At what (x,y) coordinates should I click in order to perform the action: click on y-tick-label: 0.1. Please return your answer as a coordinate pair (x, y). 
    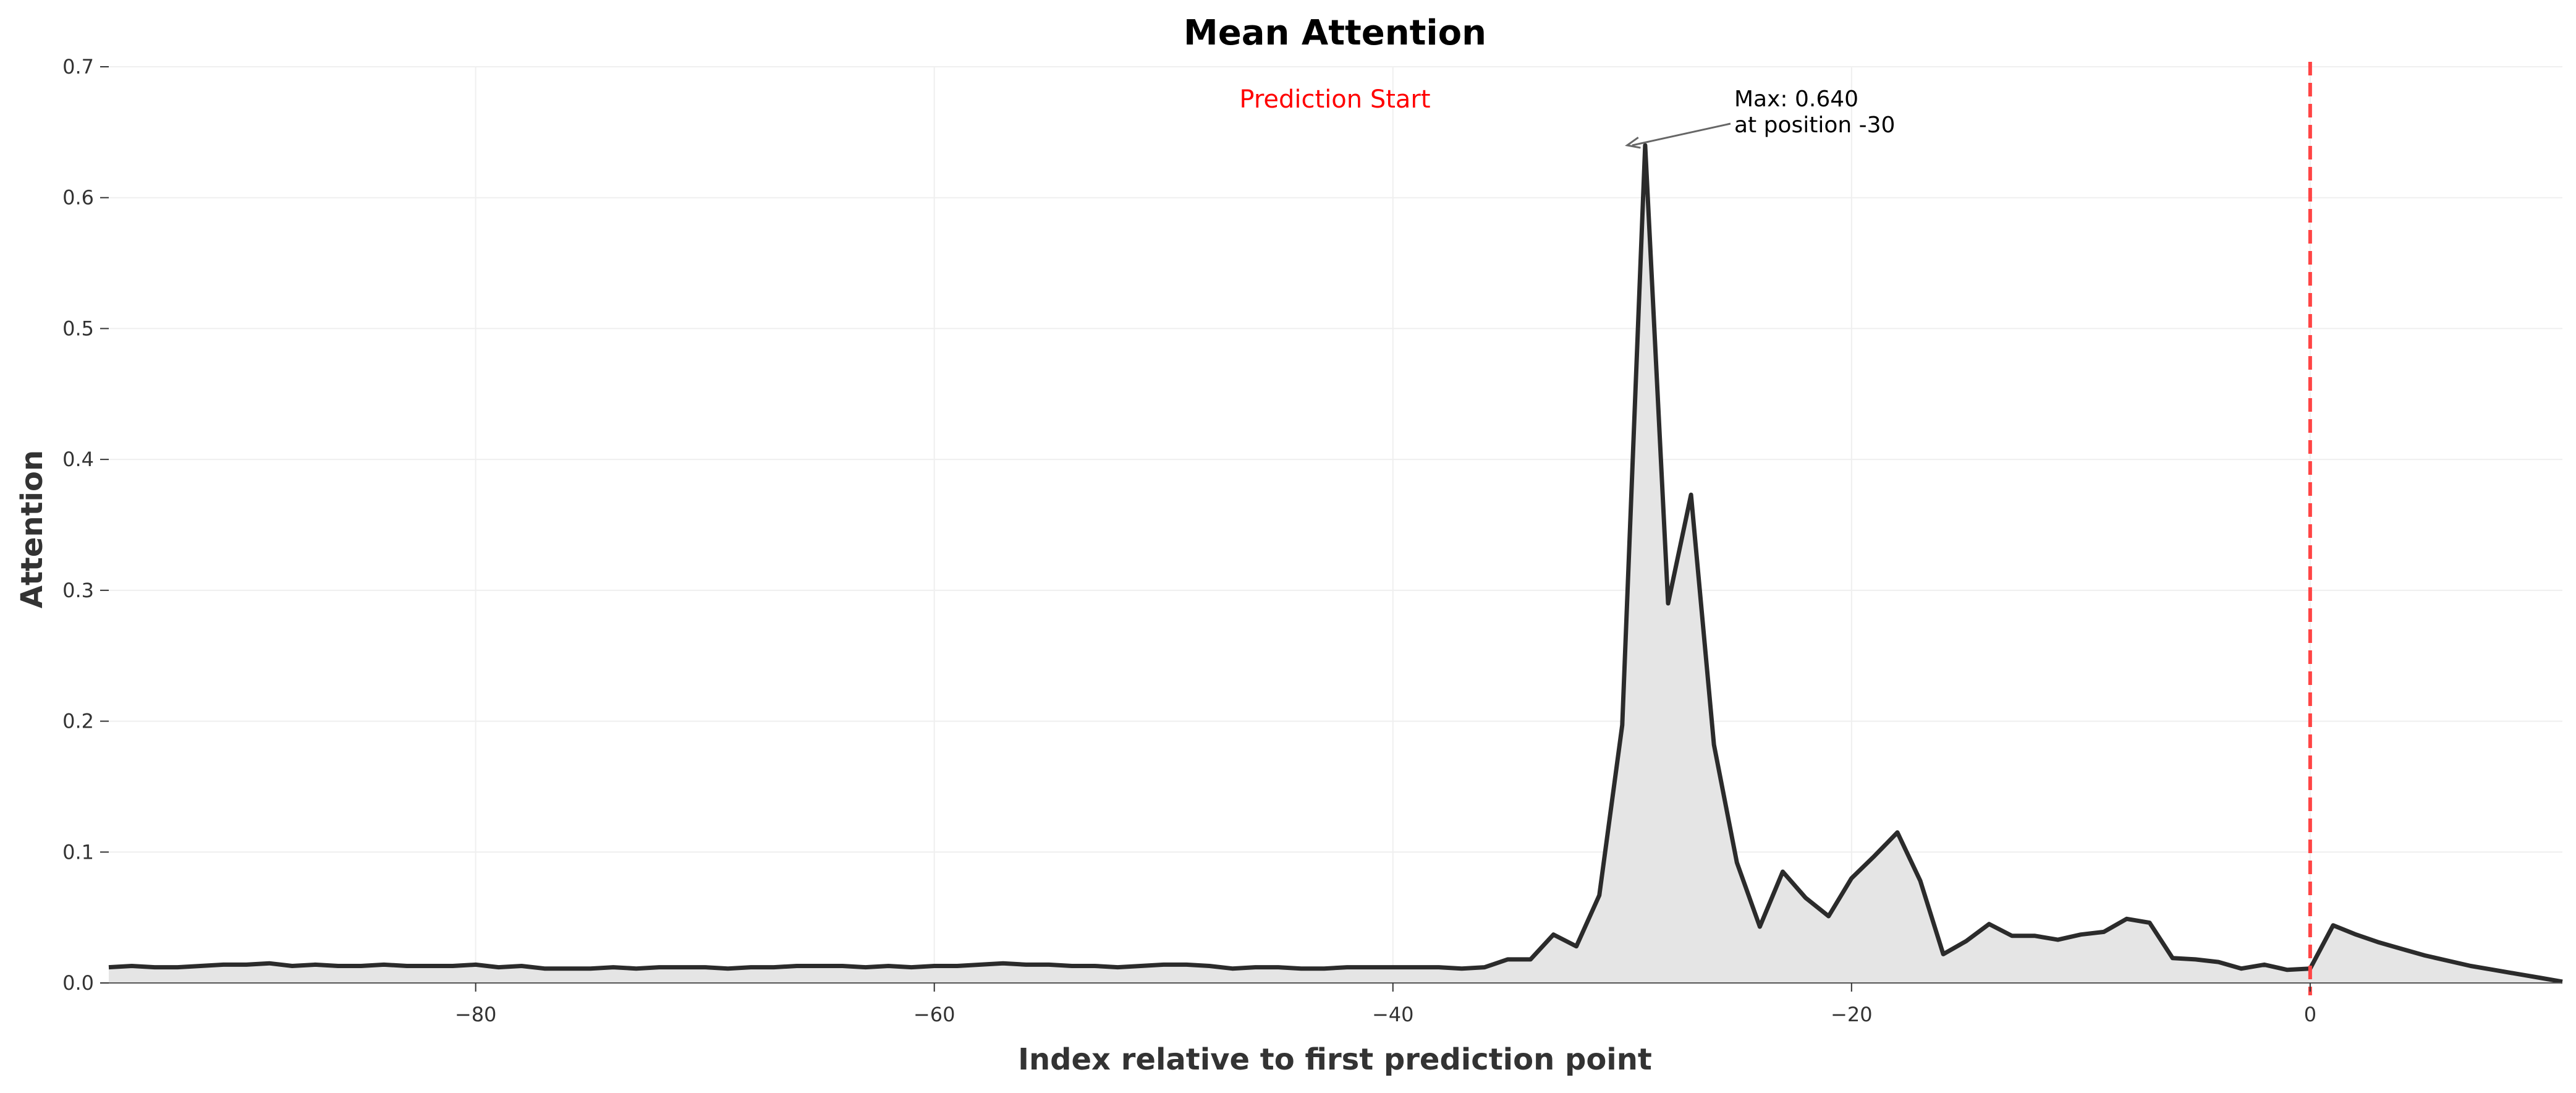
    Looking at the image, I should click on (78, 852).